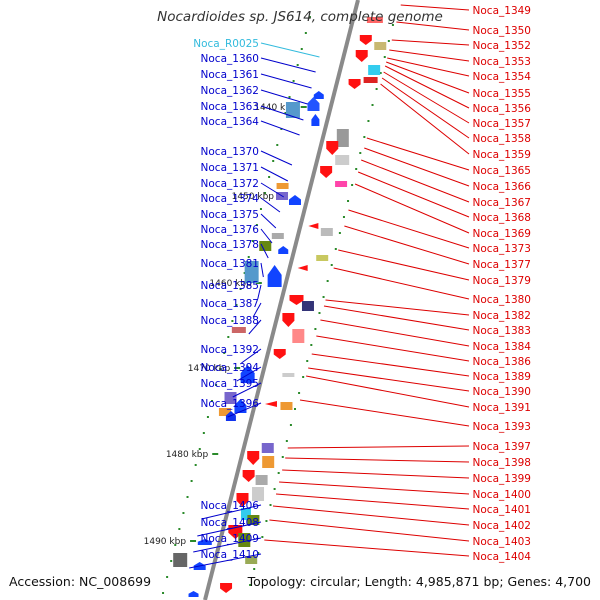 The image size is (600, 600). Describe the element at coordinates (502, 62) in the screenshot. I see `gene-label-right: Noca_1353` at that location.